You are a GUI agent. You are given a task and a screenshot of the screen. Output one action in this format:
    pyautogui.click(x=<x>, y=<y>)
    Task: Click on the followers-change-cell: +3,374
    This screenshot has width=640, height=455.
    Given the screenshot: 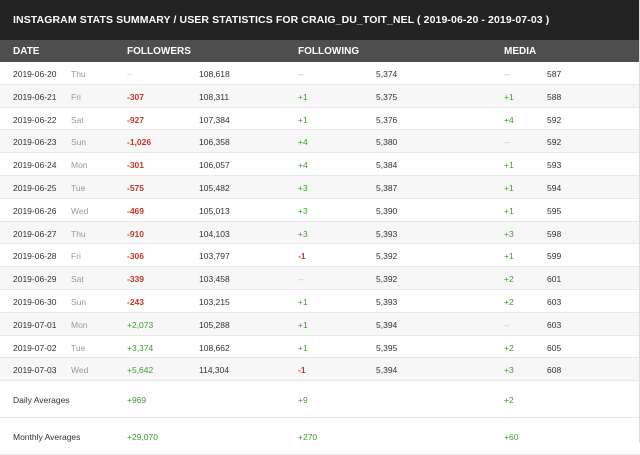 What is the action you would take?
    pyautogui.click(x=140, y=347)
    